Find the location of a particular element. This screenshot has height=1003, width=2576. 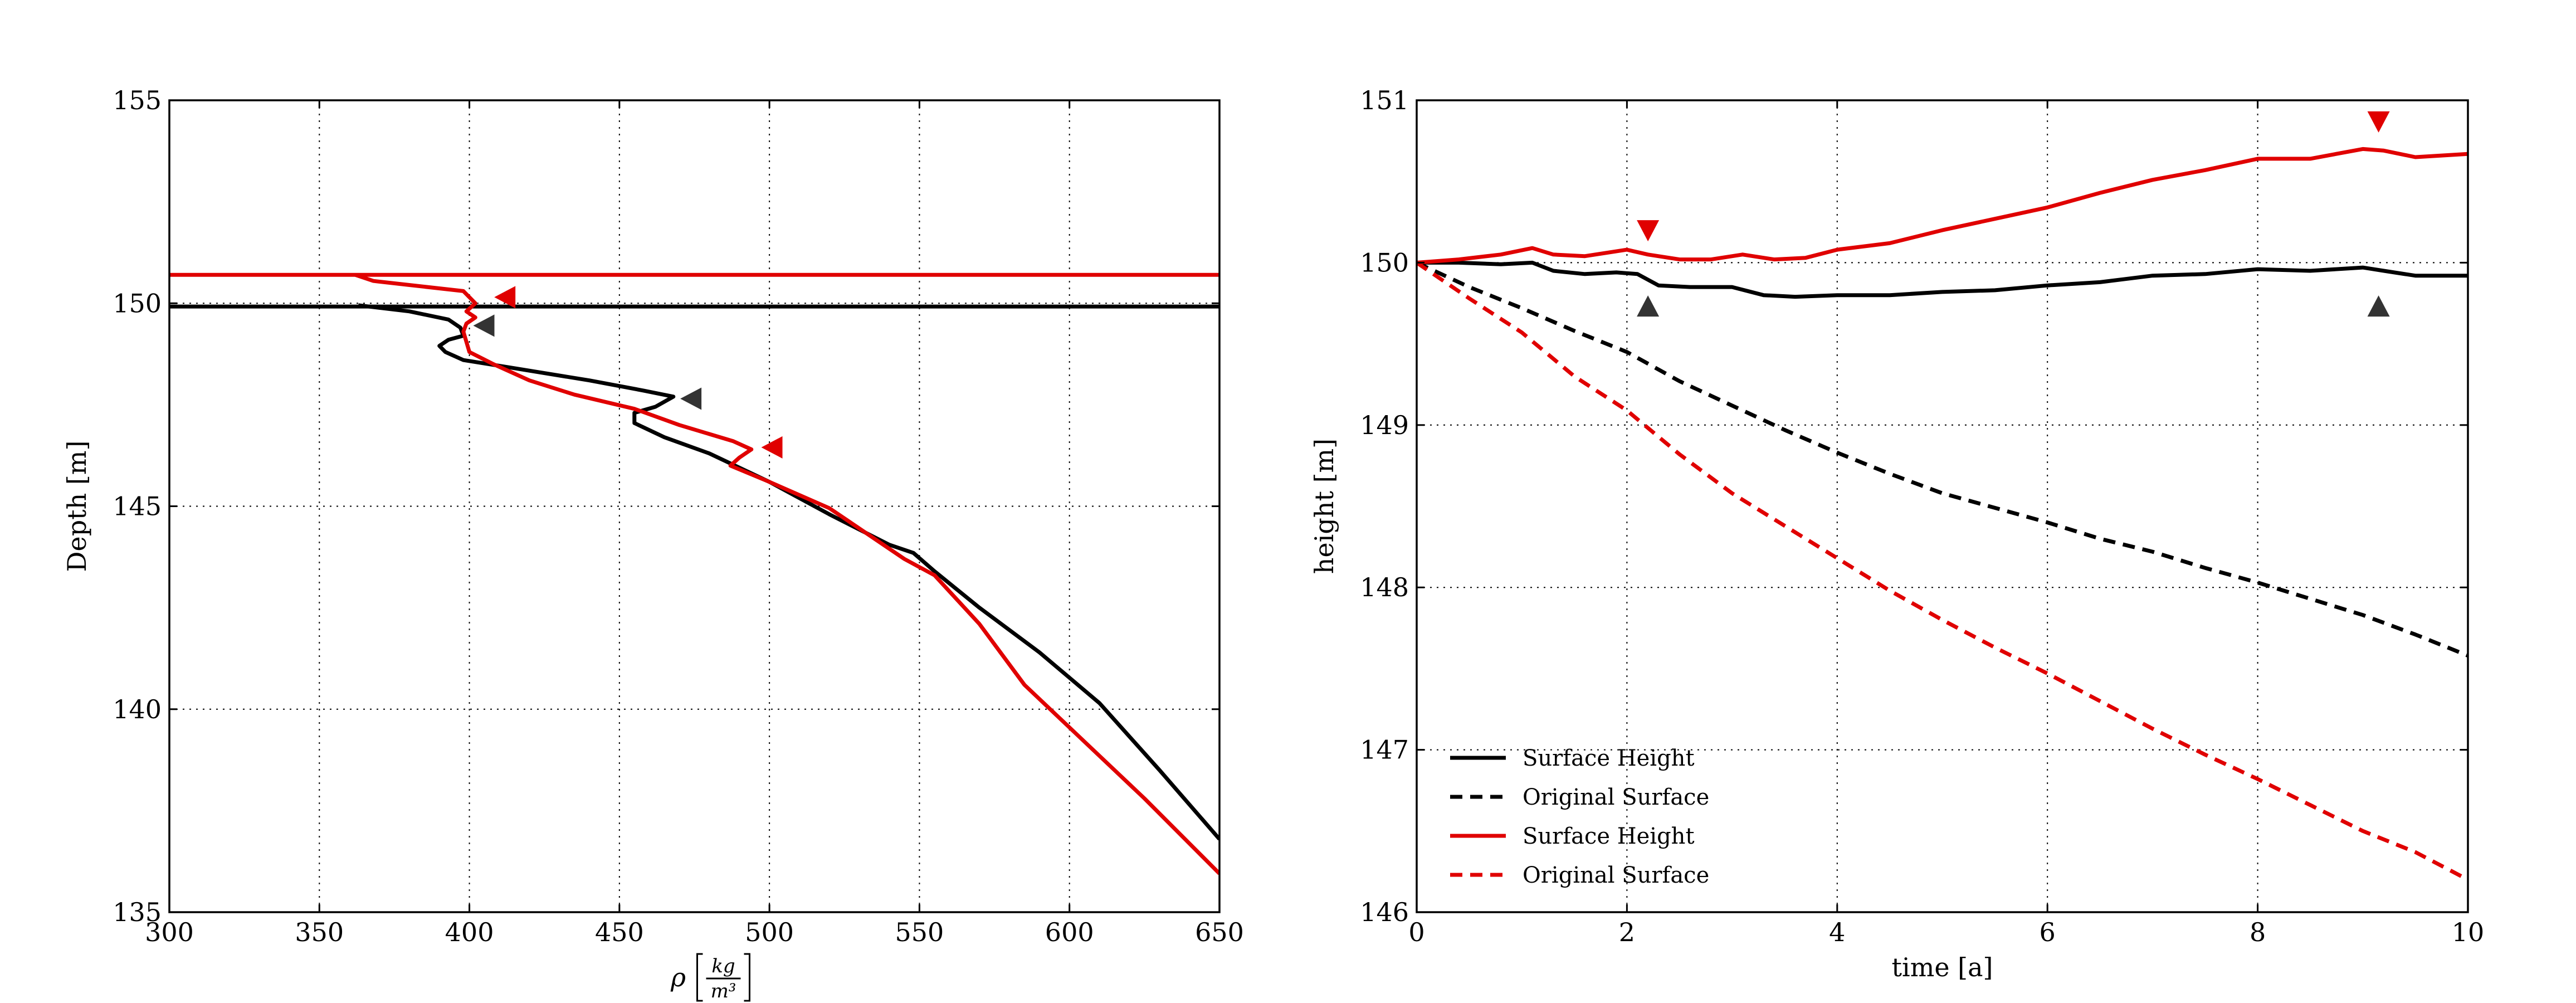

x-axis-label: time [a] is located at coordinates (1942, 967).